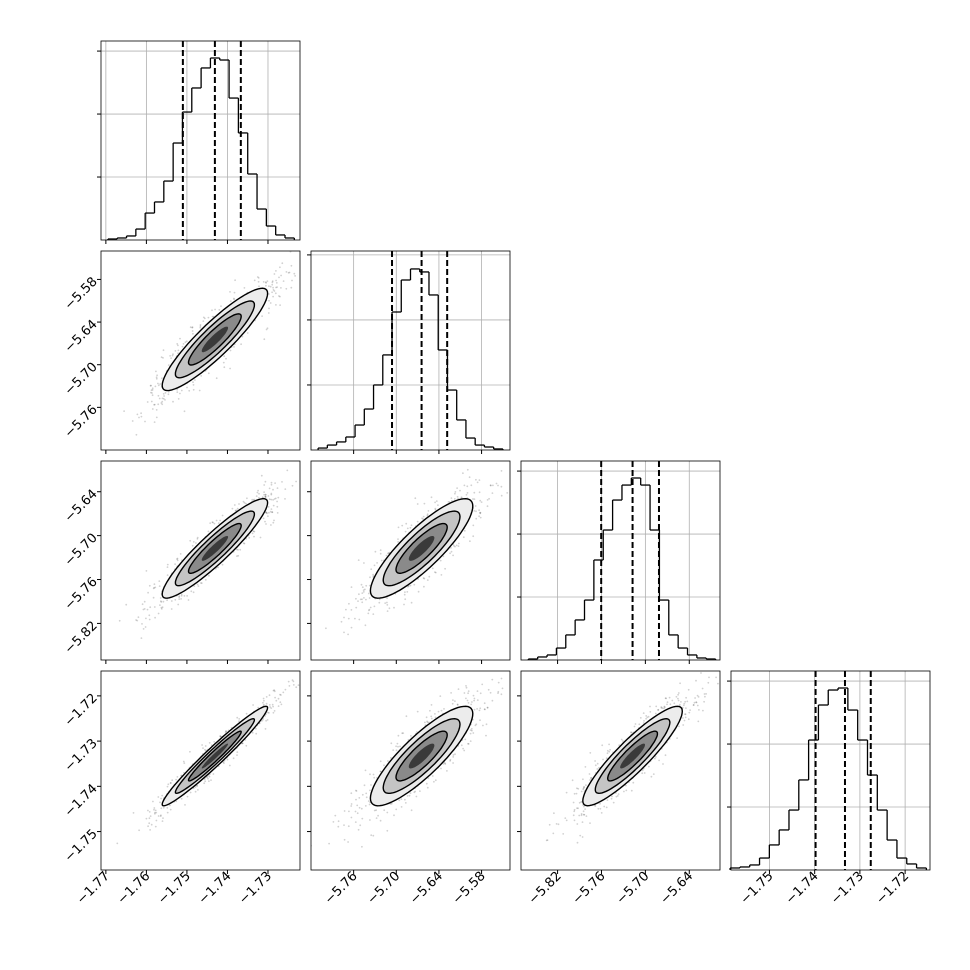  Describe the element at coordinates (632, 758) in the screenshot. I see `density-panel` at that location.